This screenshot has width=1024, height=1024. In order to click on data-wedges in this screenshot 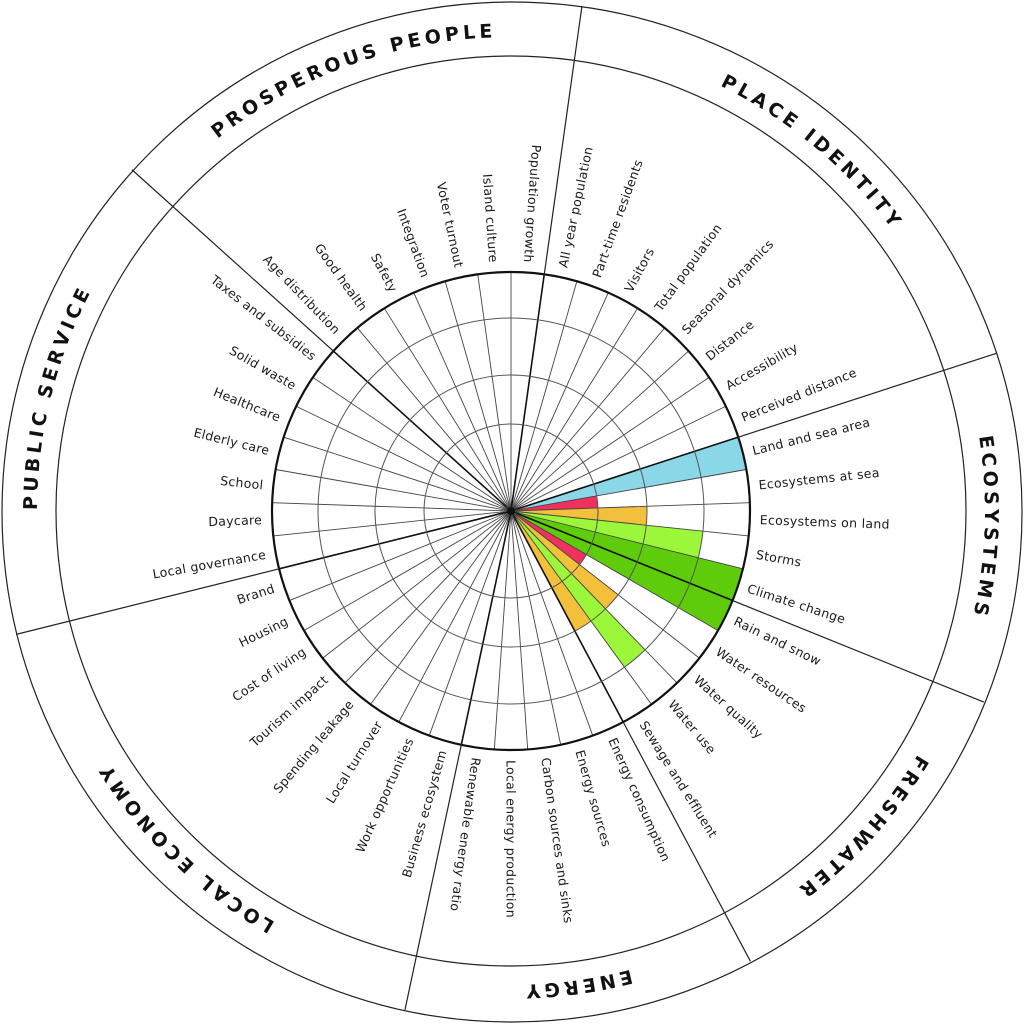, I will do `click(629, 552)`.